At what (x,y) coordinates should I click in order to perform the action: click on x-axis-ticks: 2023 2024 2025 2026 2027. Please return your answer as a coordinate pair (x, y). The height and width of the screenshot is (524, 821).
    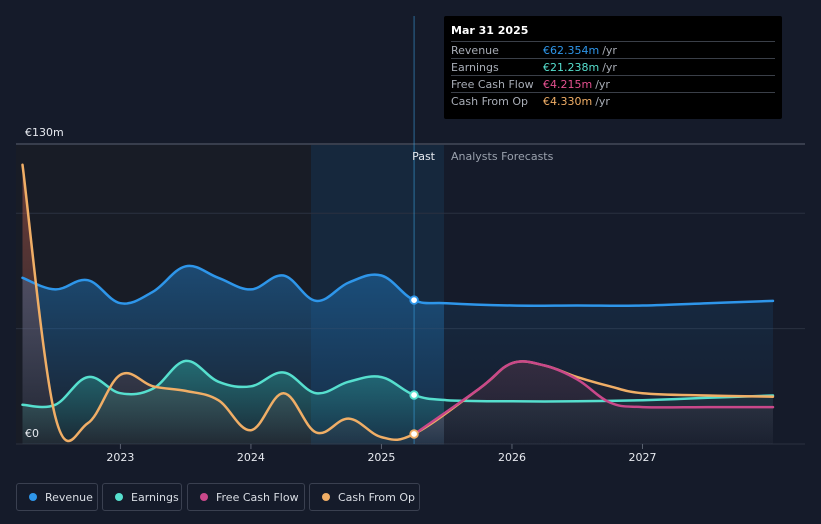
    Looking at the image, I should click on (381, 454).